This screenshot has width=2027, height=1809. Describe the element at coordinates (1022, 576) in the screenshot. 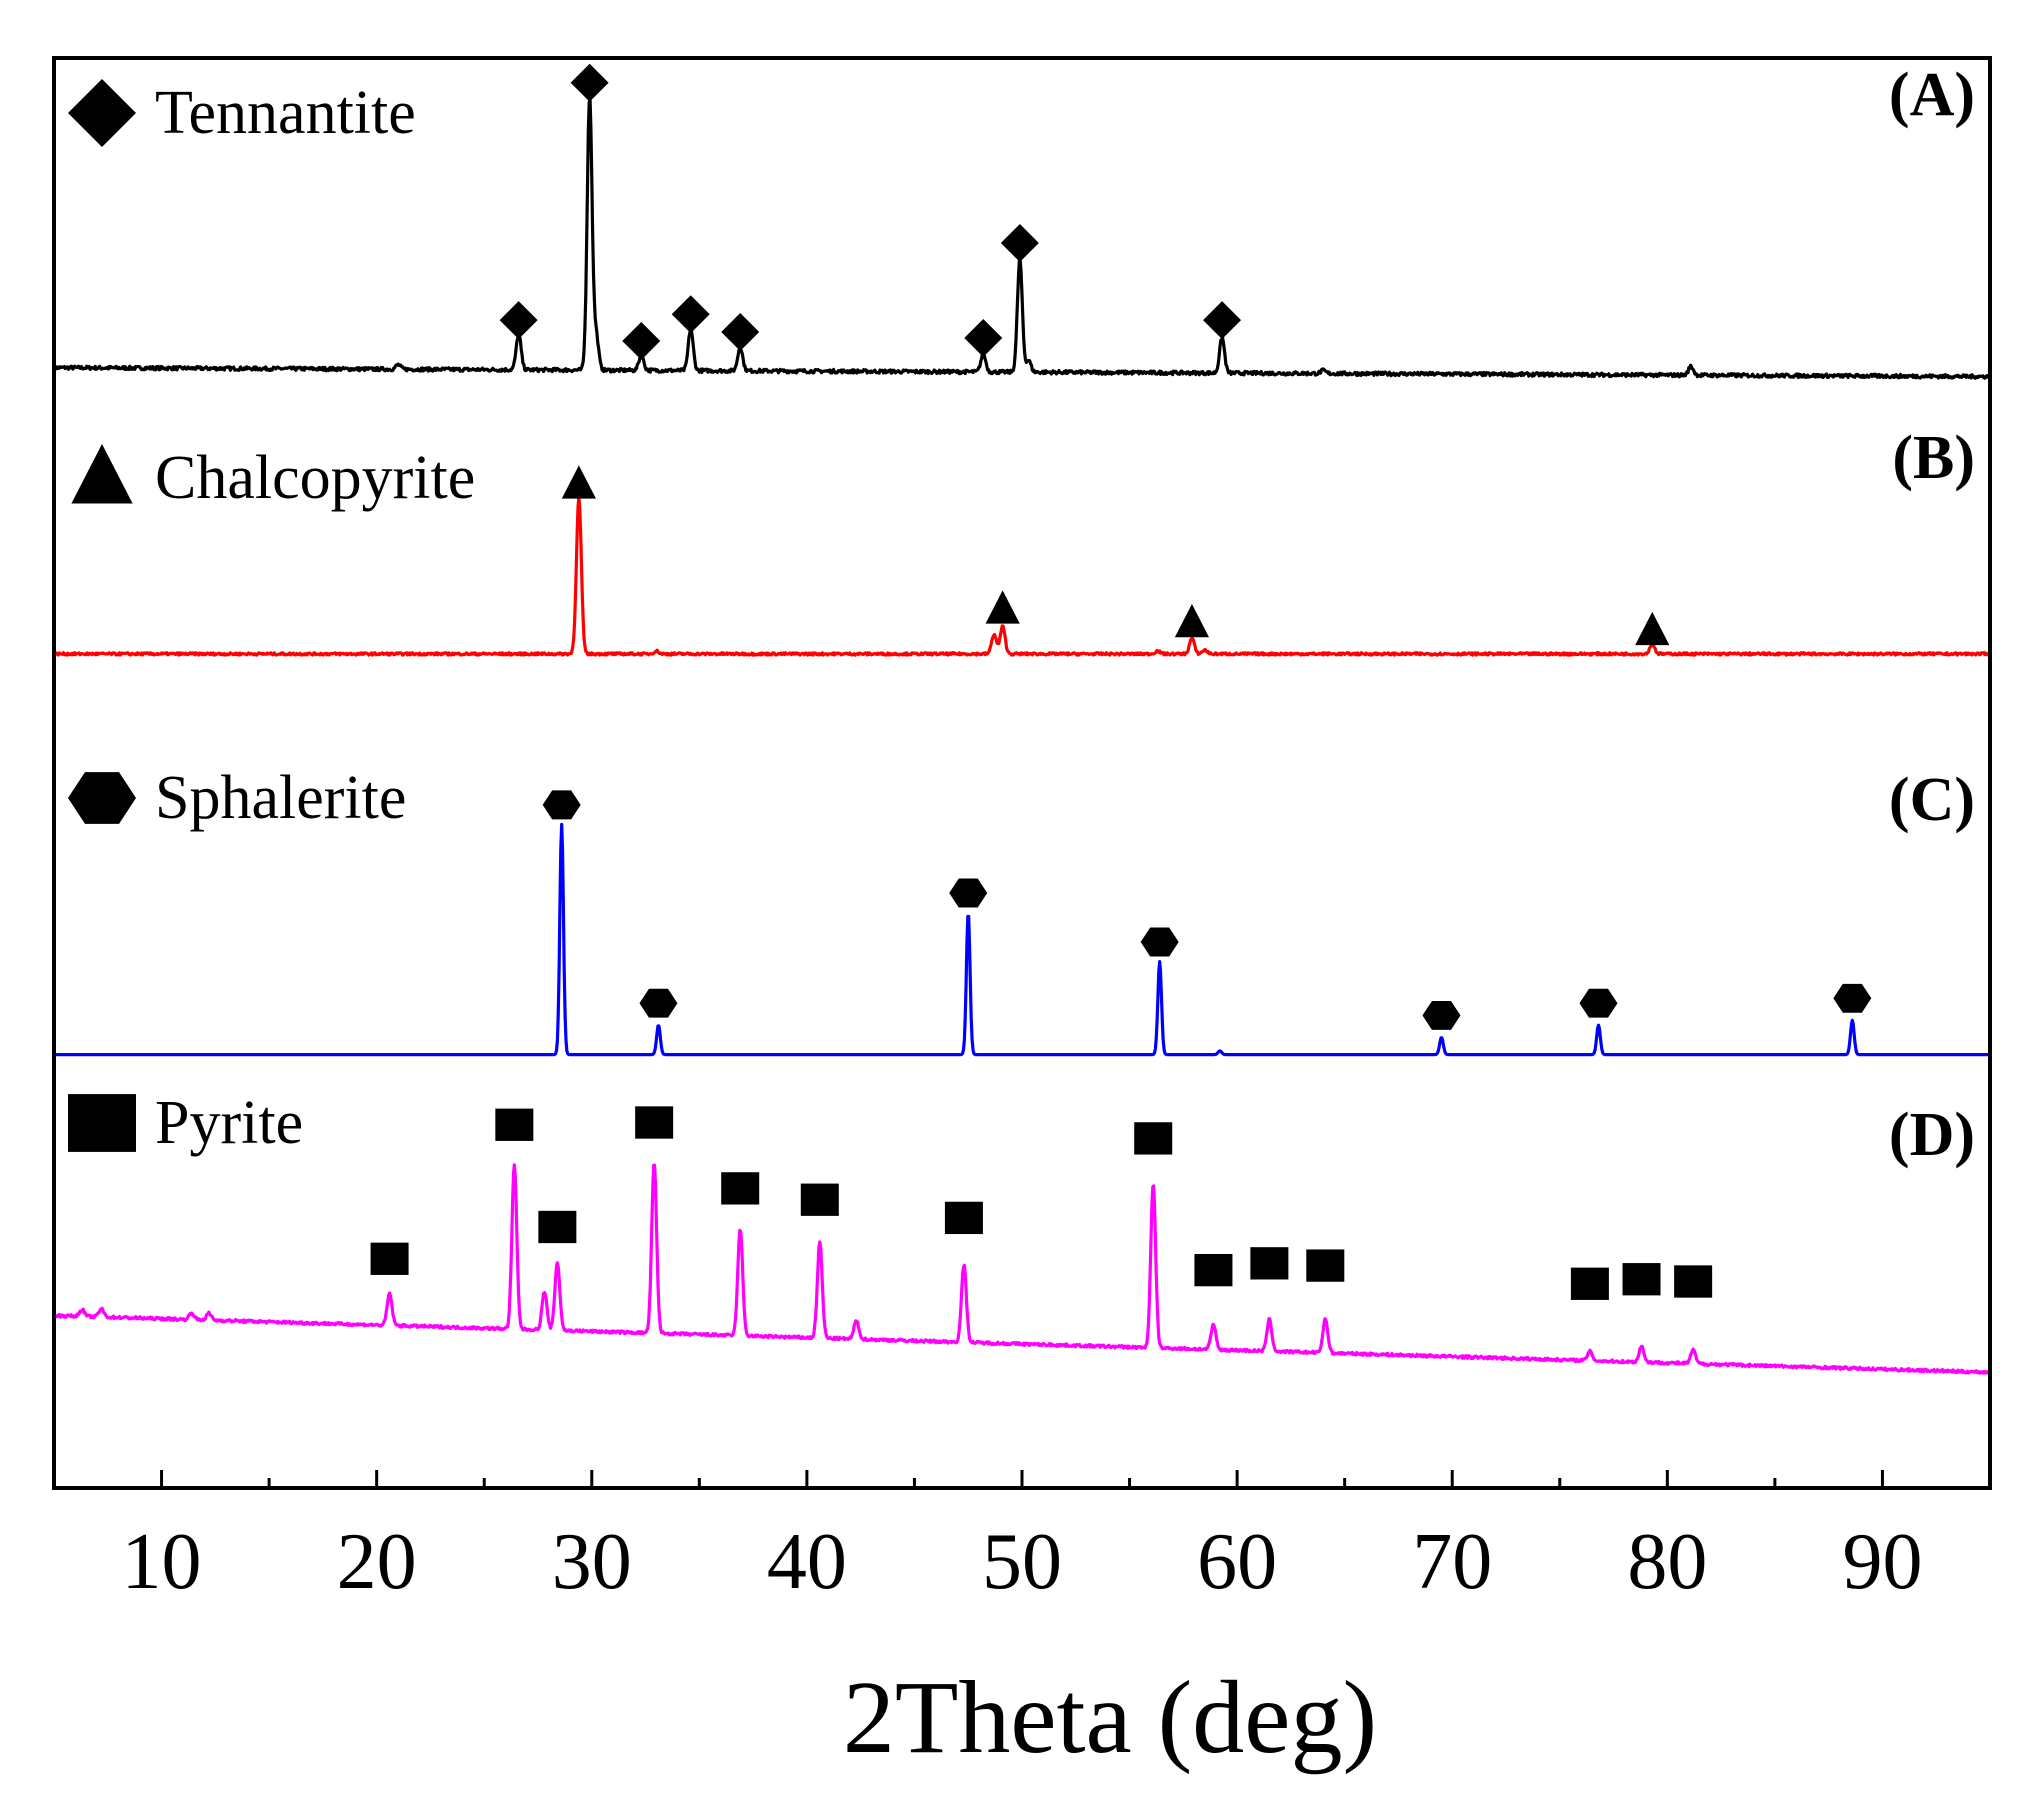

I see `trace-chalcopyrite` at that location.